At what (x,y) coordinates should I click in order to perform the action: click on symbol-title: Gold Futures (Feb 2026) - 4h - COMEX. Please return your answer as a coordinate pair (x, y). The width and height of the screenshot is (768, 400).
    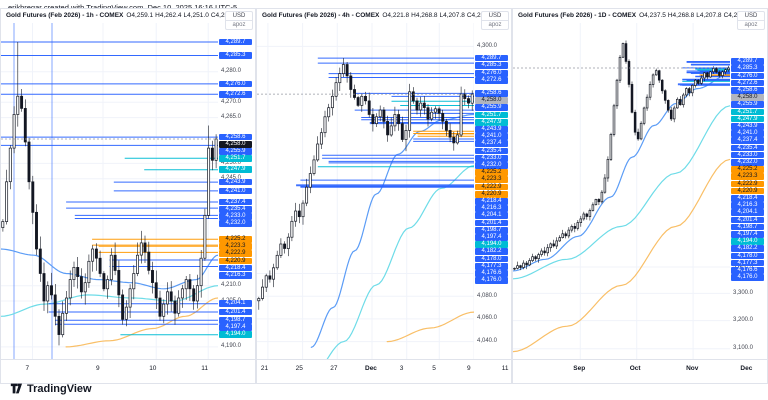
    Looking at the image, I should click on (321, 15).